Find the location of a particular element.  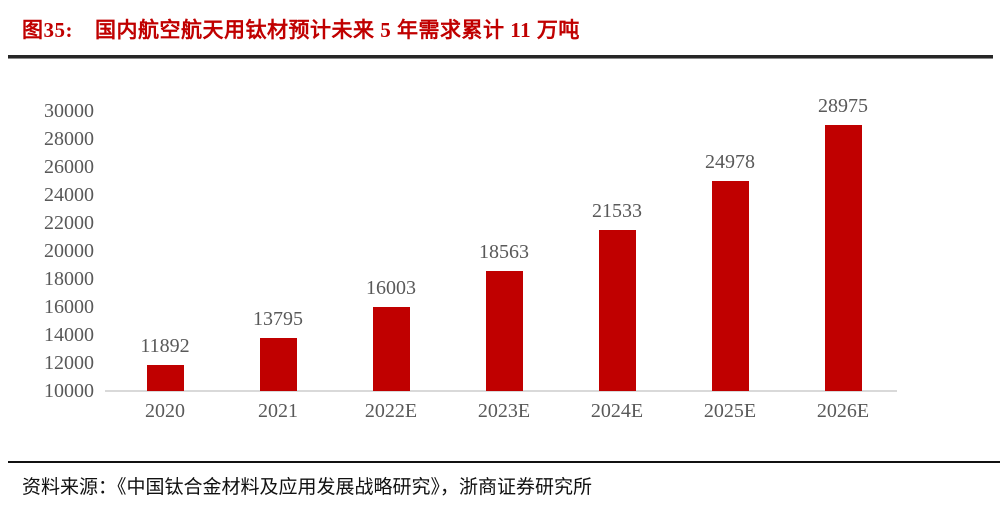

x-axis-tick-label: 2020 is located at coordinates (165, 411).